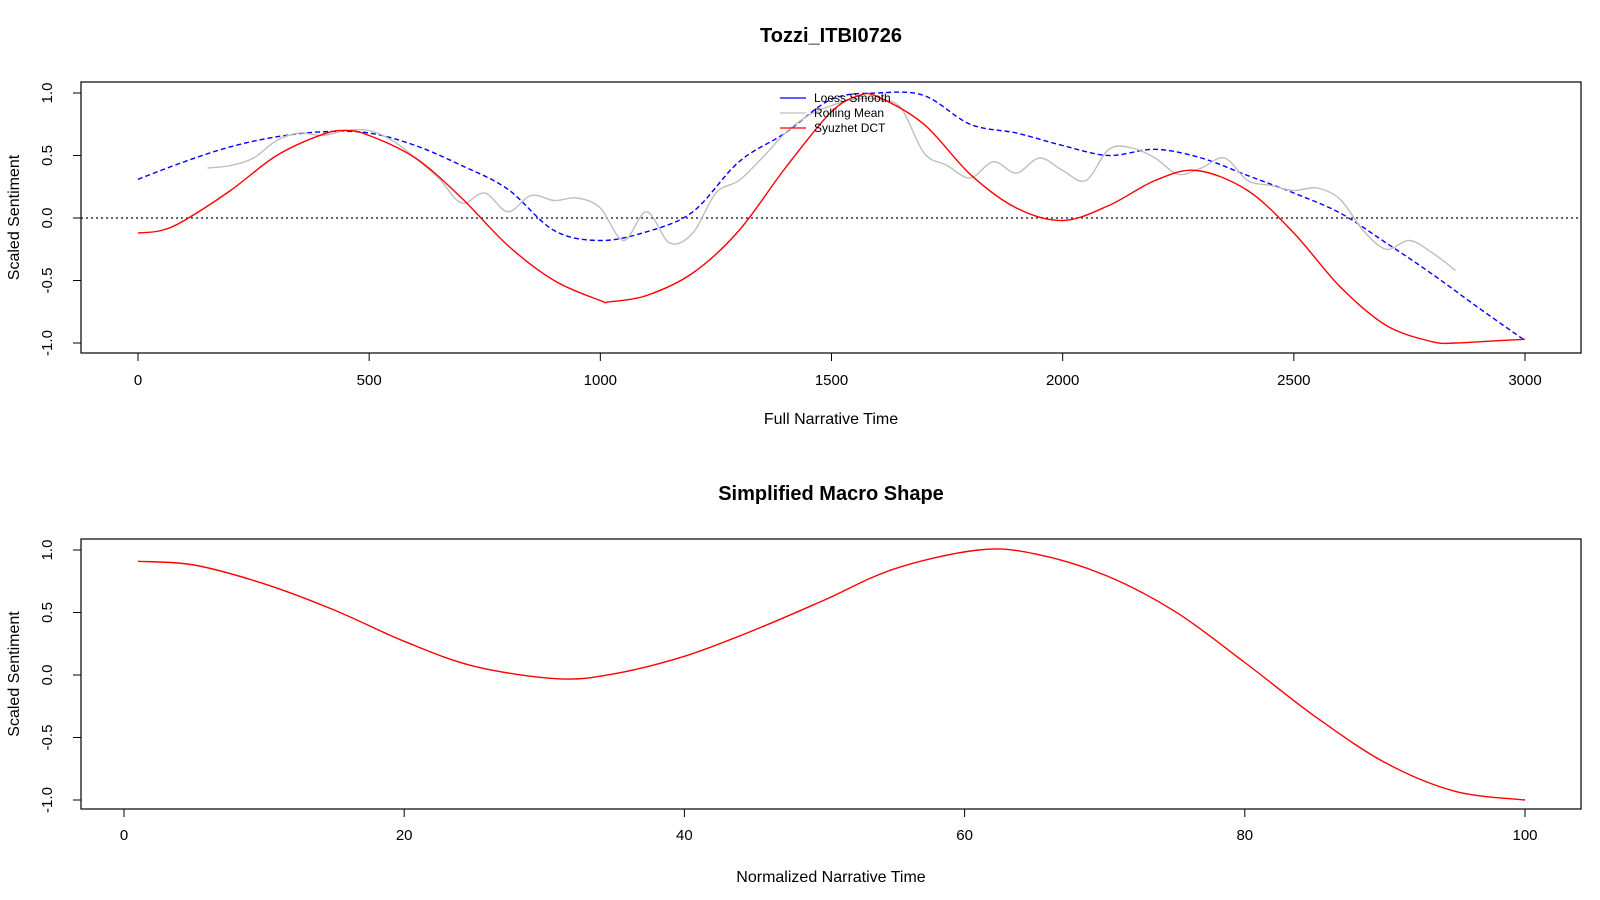  What do you see at coordinates (964, 835) in the screenshot?
I see `x-tick-label: 60` at bounding box center [964, 835].